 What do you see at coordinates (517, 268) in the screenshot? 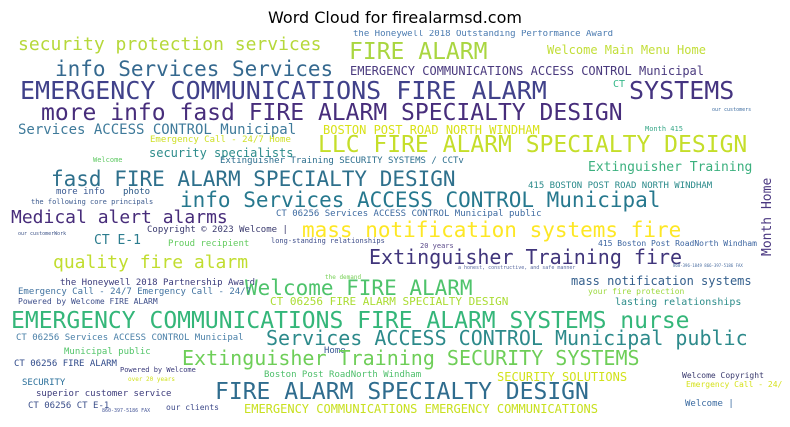
I see `word: a honest, constructive, and safe manner` at bounding box center [517, 268].